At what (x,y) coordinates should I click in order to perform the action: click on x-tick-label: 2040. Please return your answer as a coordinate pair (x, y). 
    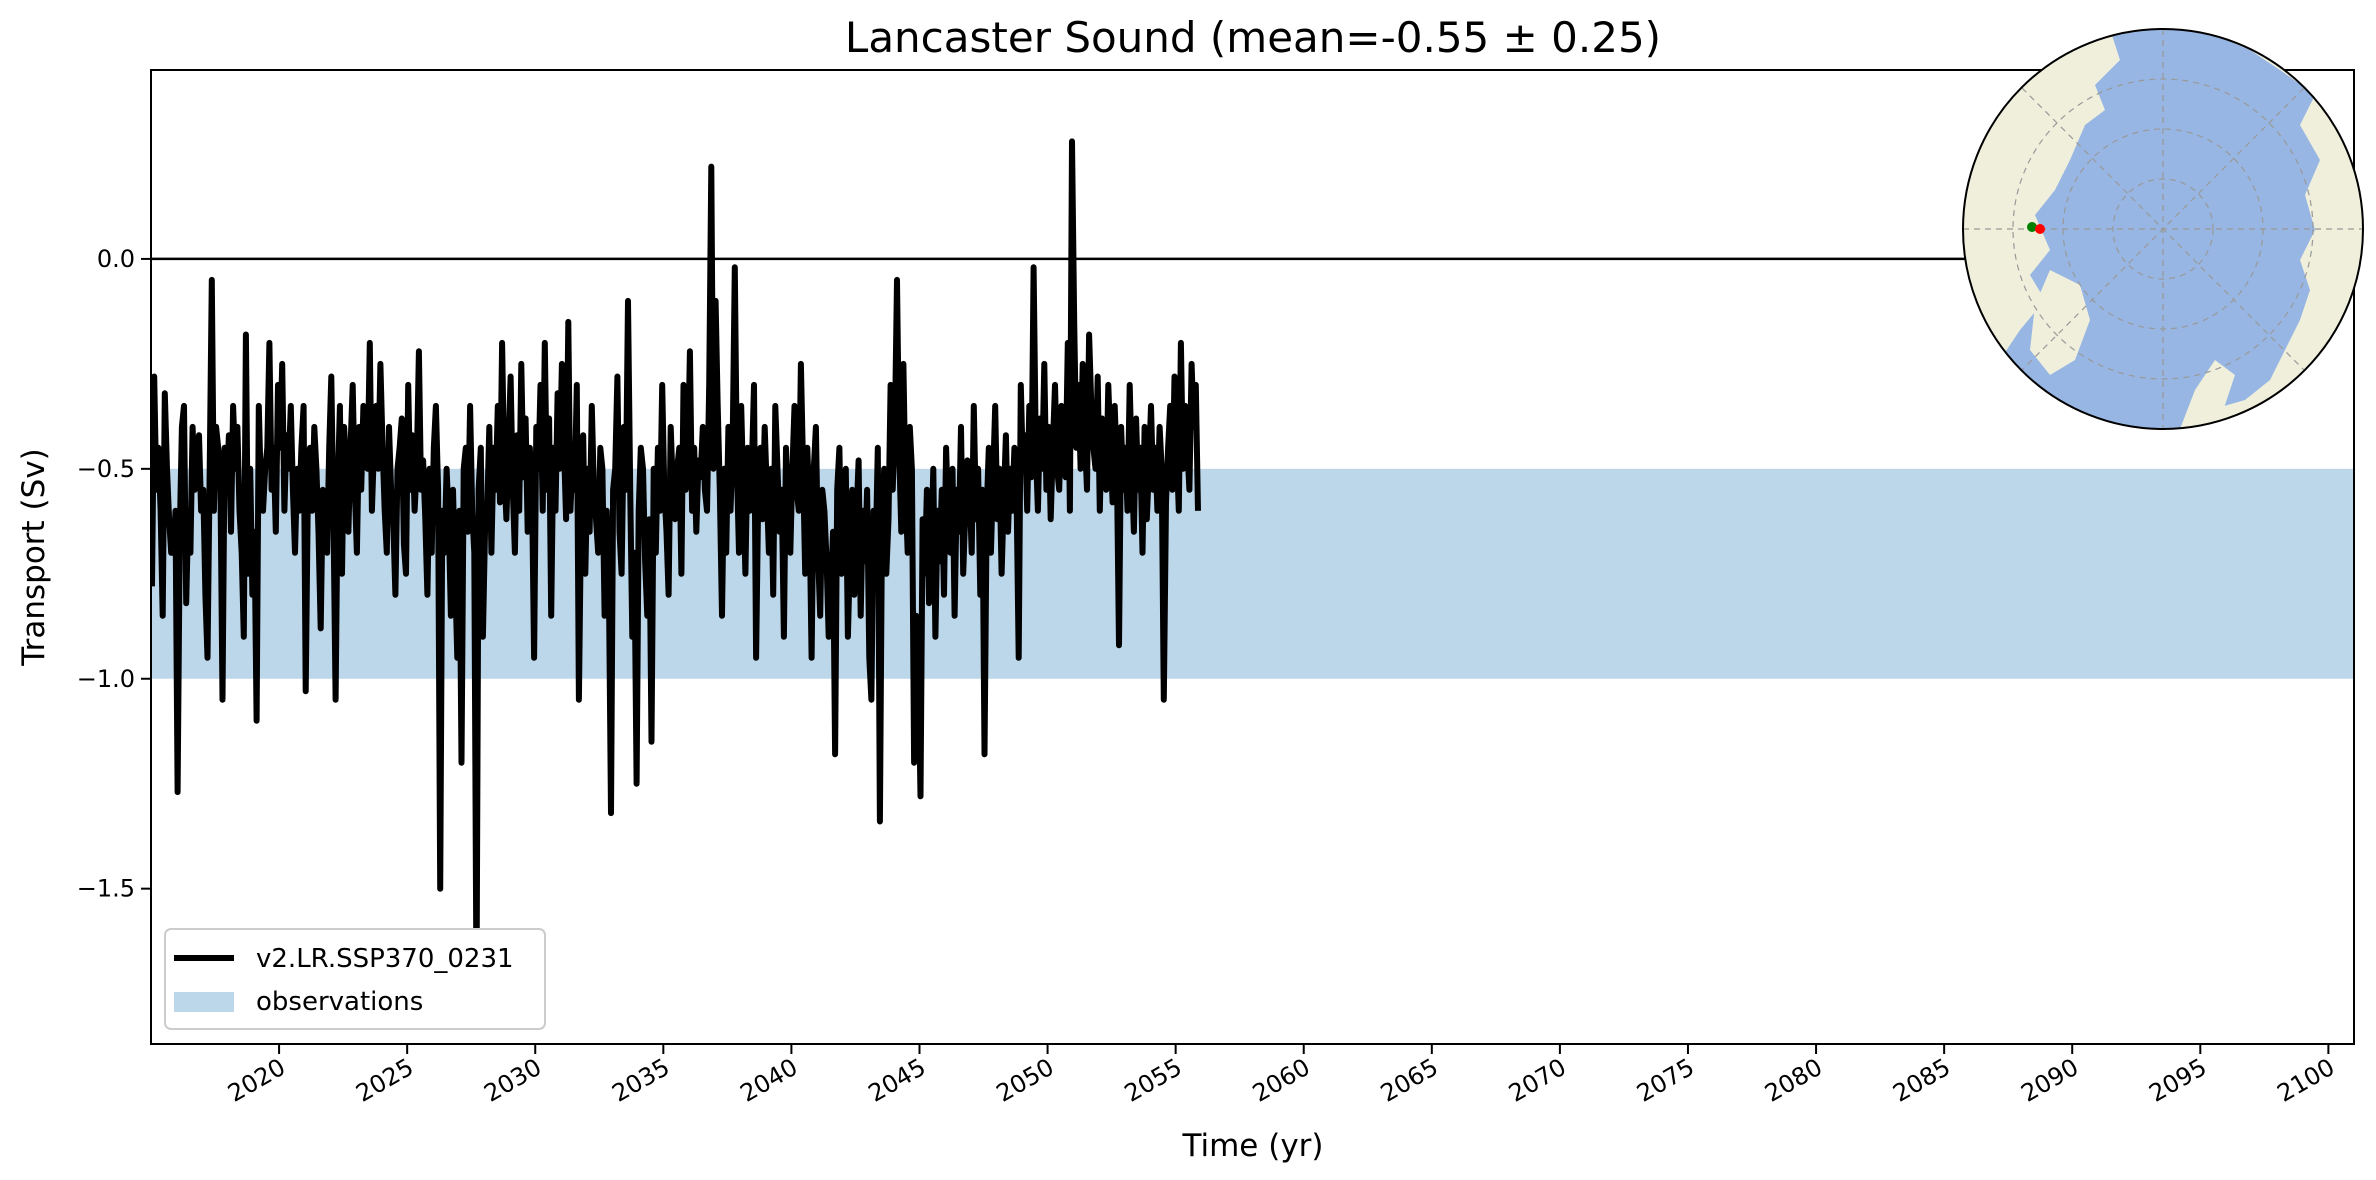
    Looking at the image, I should click on (769, 1080).